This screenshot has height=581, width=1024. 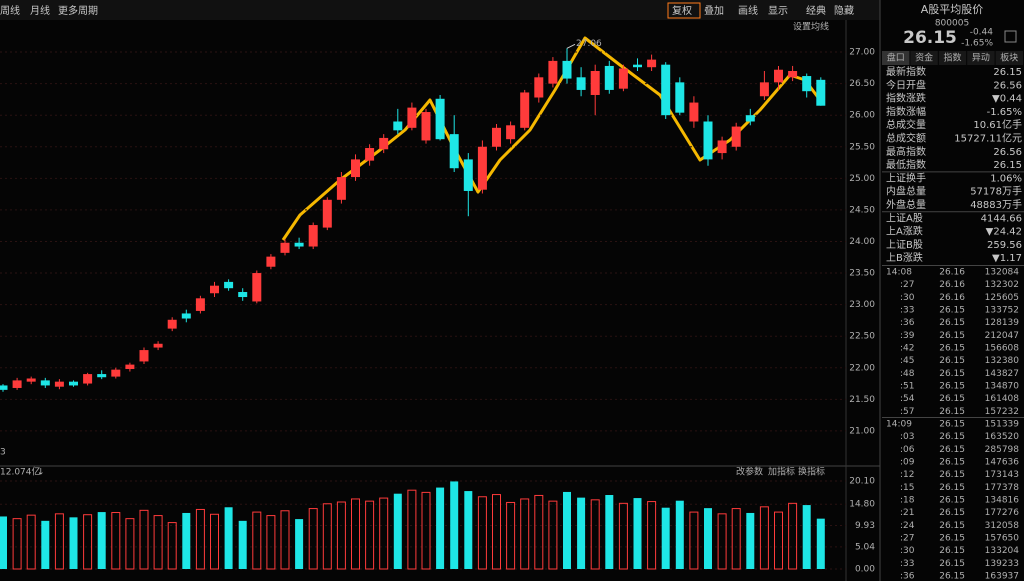 I want to click on trade-volume: 157650, so click(x=1002, y=539).